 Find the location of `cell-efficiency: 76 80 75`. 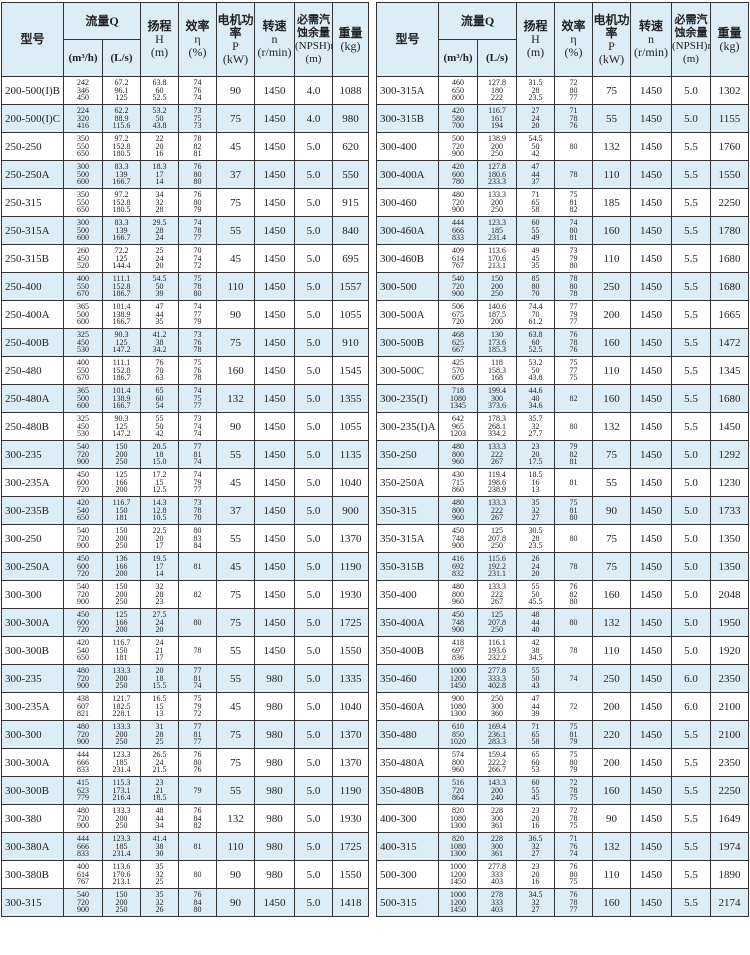

cell-efficiency: 76 80 75 is located at coordinates (573, 874).